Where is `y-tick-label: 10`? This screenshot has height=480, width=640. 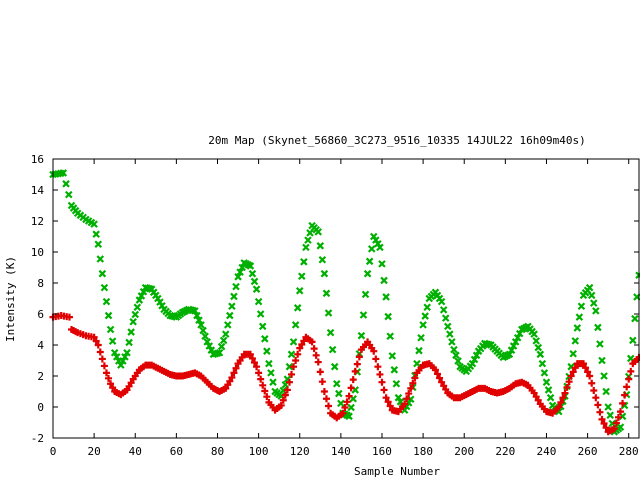
y-tick-label: 10 is located at coordinates (37, 252).